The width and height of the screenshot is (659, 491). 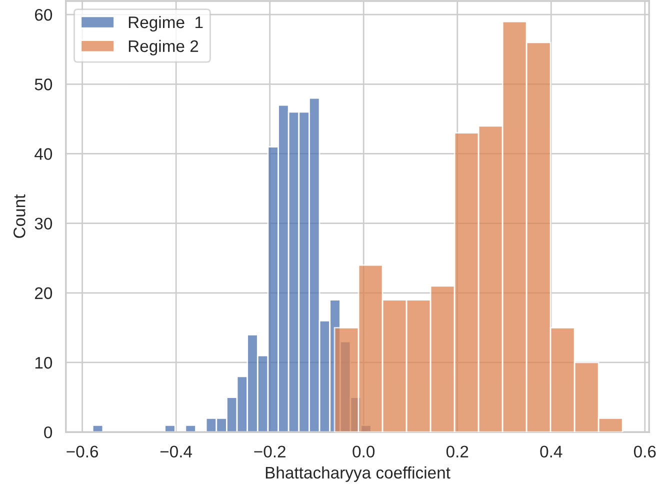 I want to click on x-tick-label: 0.2, so click(x=457, y=452).